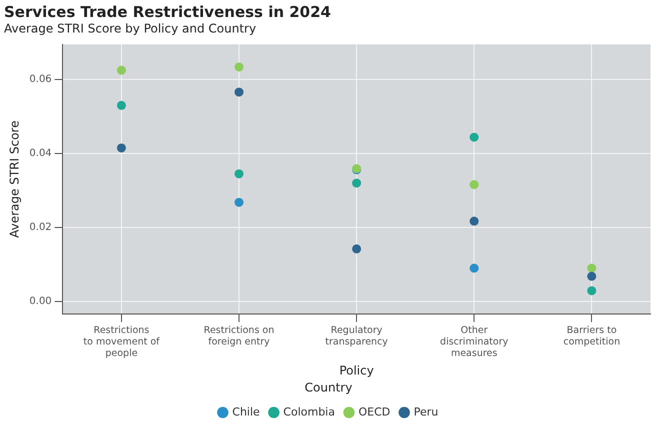 The width and height of the screenshot is (655, 428). What do you see at coordinates (426, 411) in the screenshot?
I see `legend-label: Peru` at bounding box center [426, 411].